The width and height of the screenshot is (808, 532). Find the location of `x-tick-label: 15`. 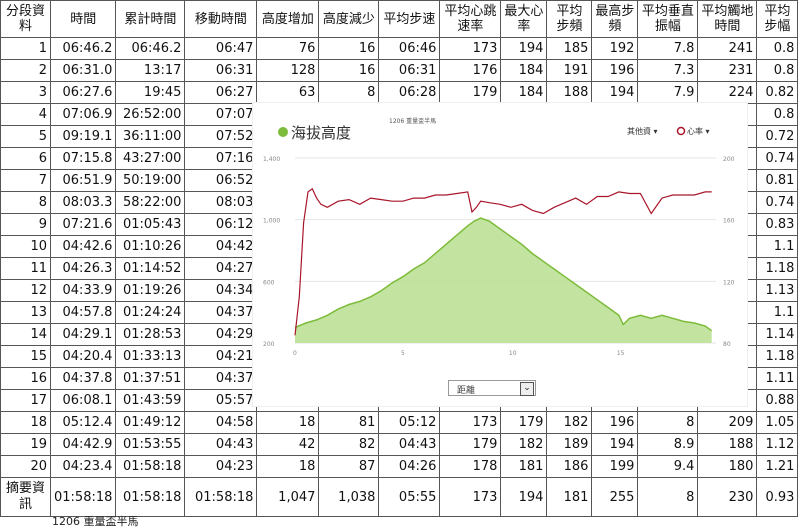

x-tick-label: 15 is located at coordinates (621, 353).